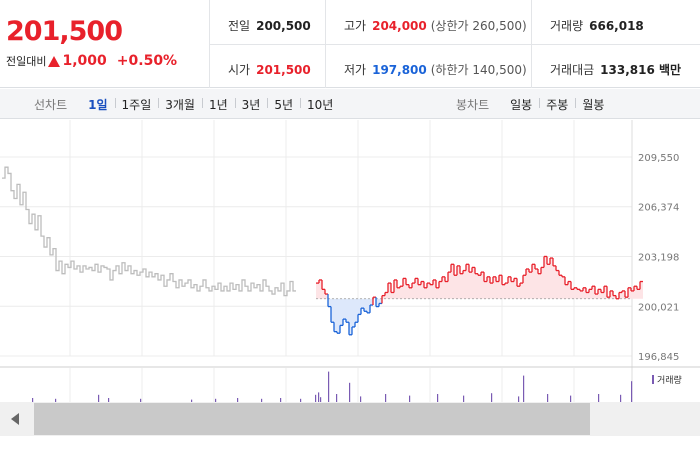 This screenshot has width=700, height=450. I want to click on change-row: 전일대비 1,000 +0.50%, so click(91, 61).